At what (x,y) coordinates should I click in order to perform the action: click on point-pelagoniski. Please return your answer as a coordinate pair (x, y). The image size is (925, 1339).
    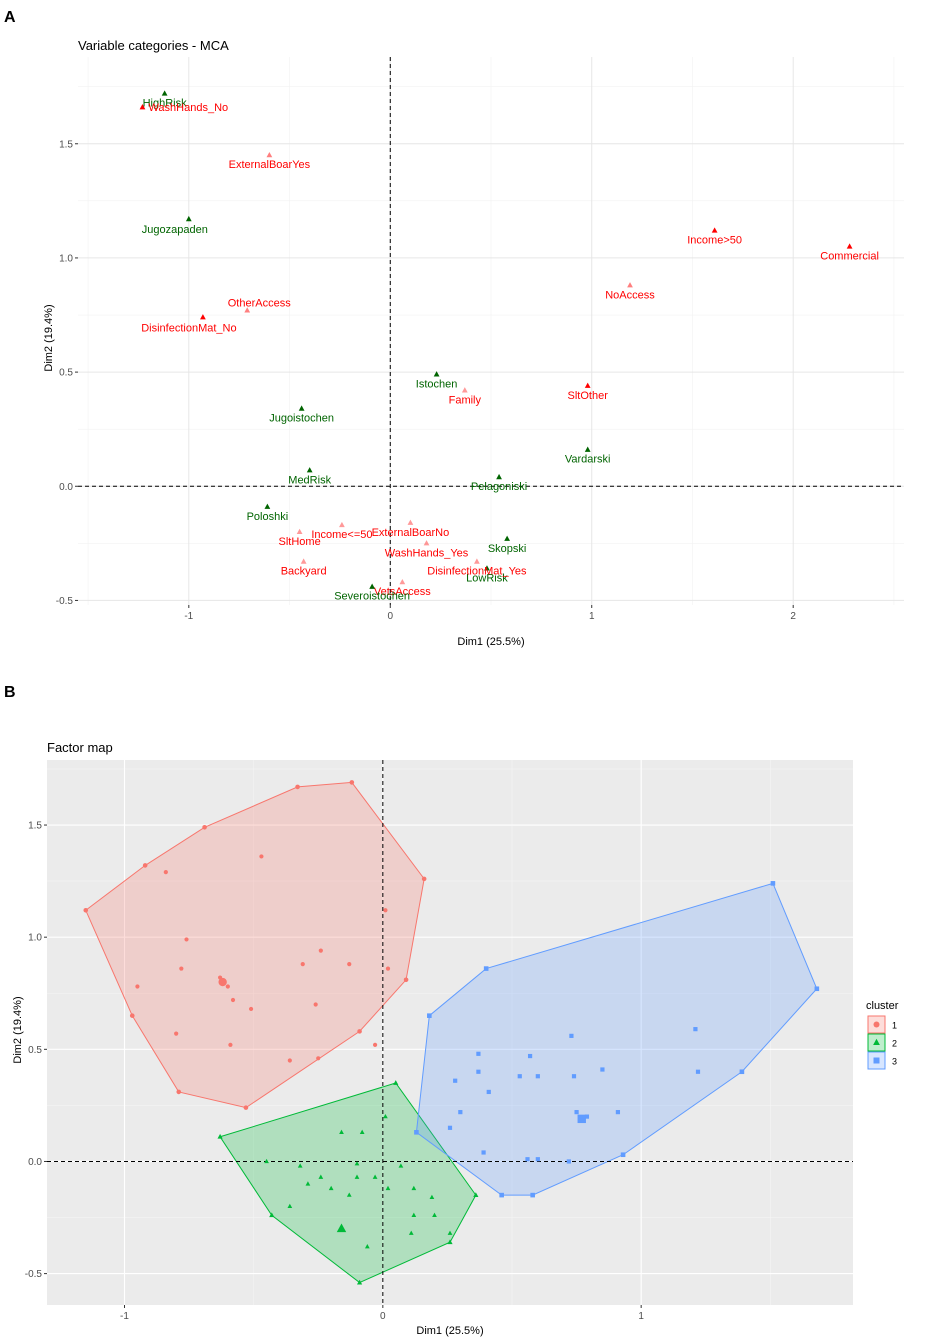
    Looking at the image, I should click on (499, 476).